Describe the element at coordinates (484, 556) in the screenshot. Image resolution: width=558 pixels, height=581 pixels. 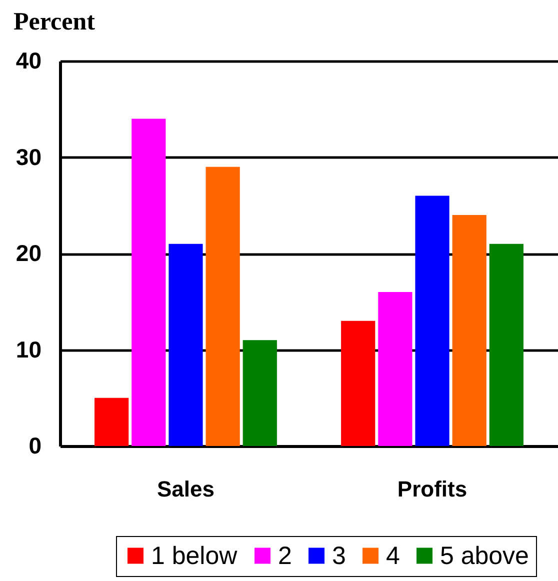
I see `legend-label: 5 above` at that location.